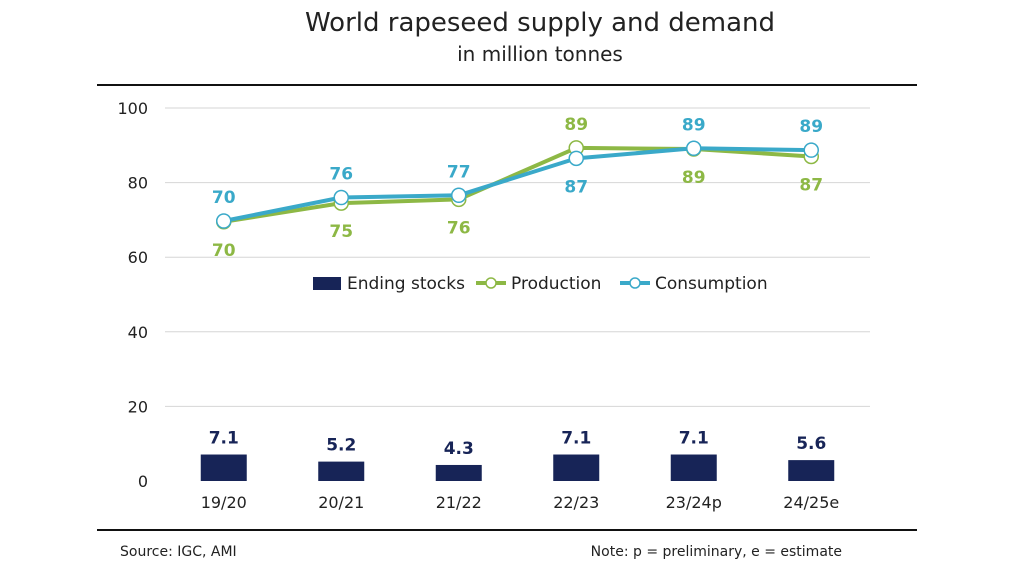  I want to click on line-series, so click(517, 185).